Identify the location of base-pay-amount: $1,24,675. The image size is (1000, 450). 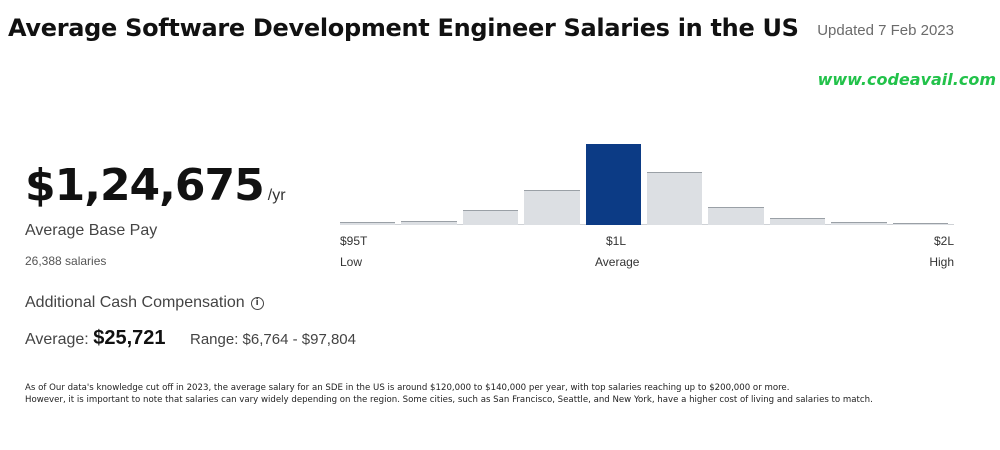
(145, 185).